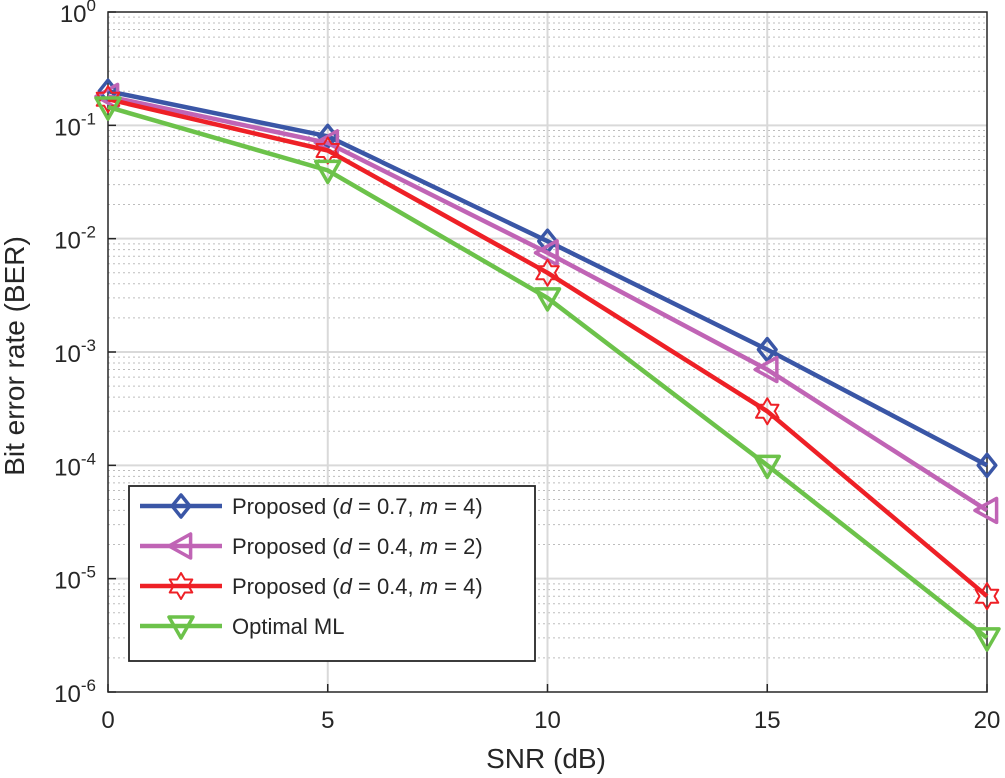 The width and height of the screenshot is (1005, 778). I want to click on x-tick-label: 10, so click(547, 720).